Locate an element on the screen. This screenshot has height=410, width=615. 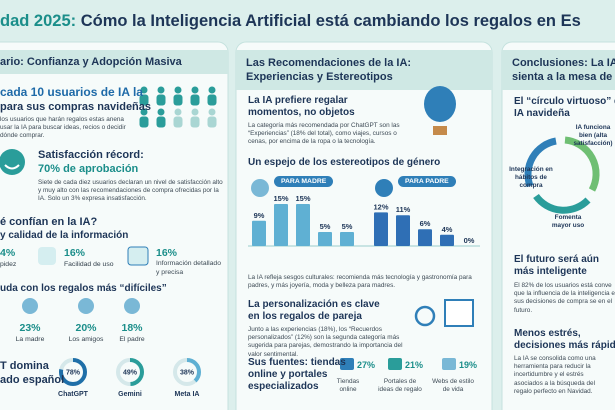
stat: 23% is located at coordinates (30, 328).